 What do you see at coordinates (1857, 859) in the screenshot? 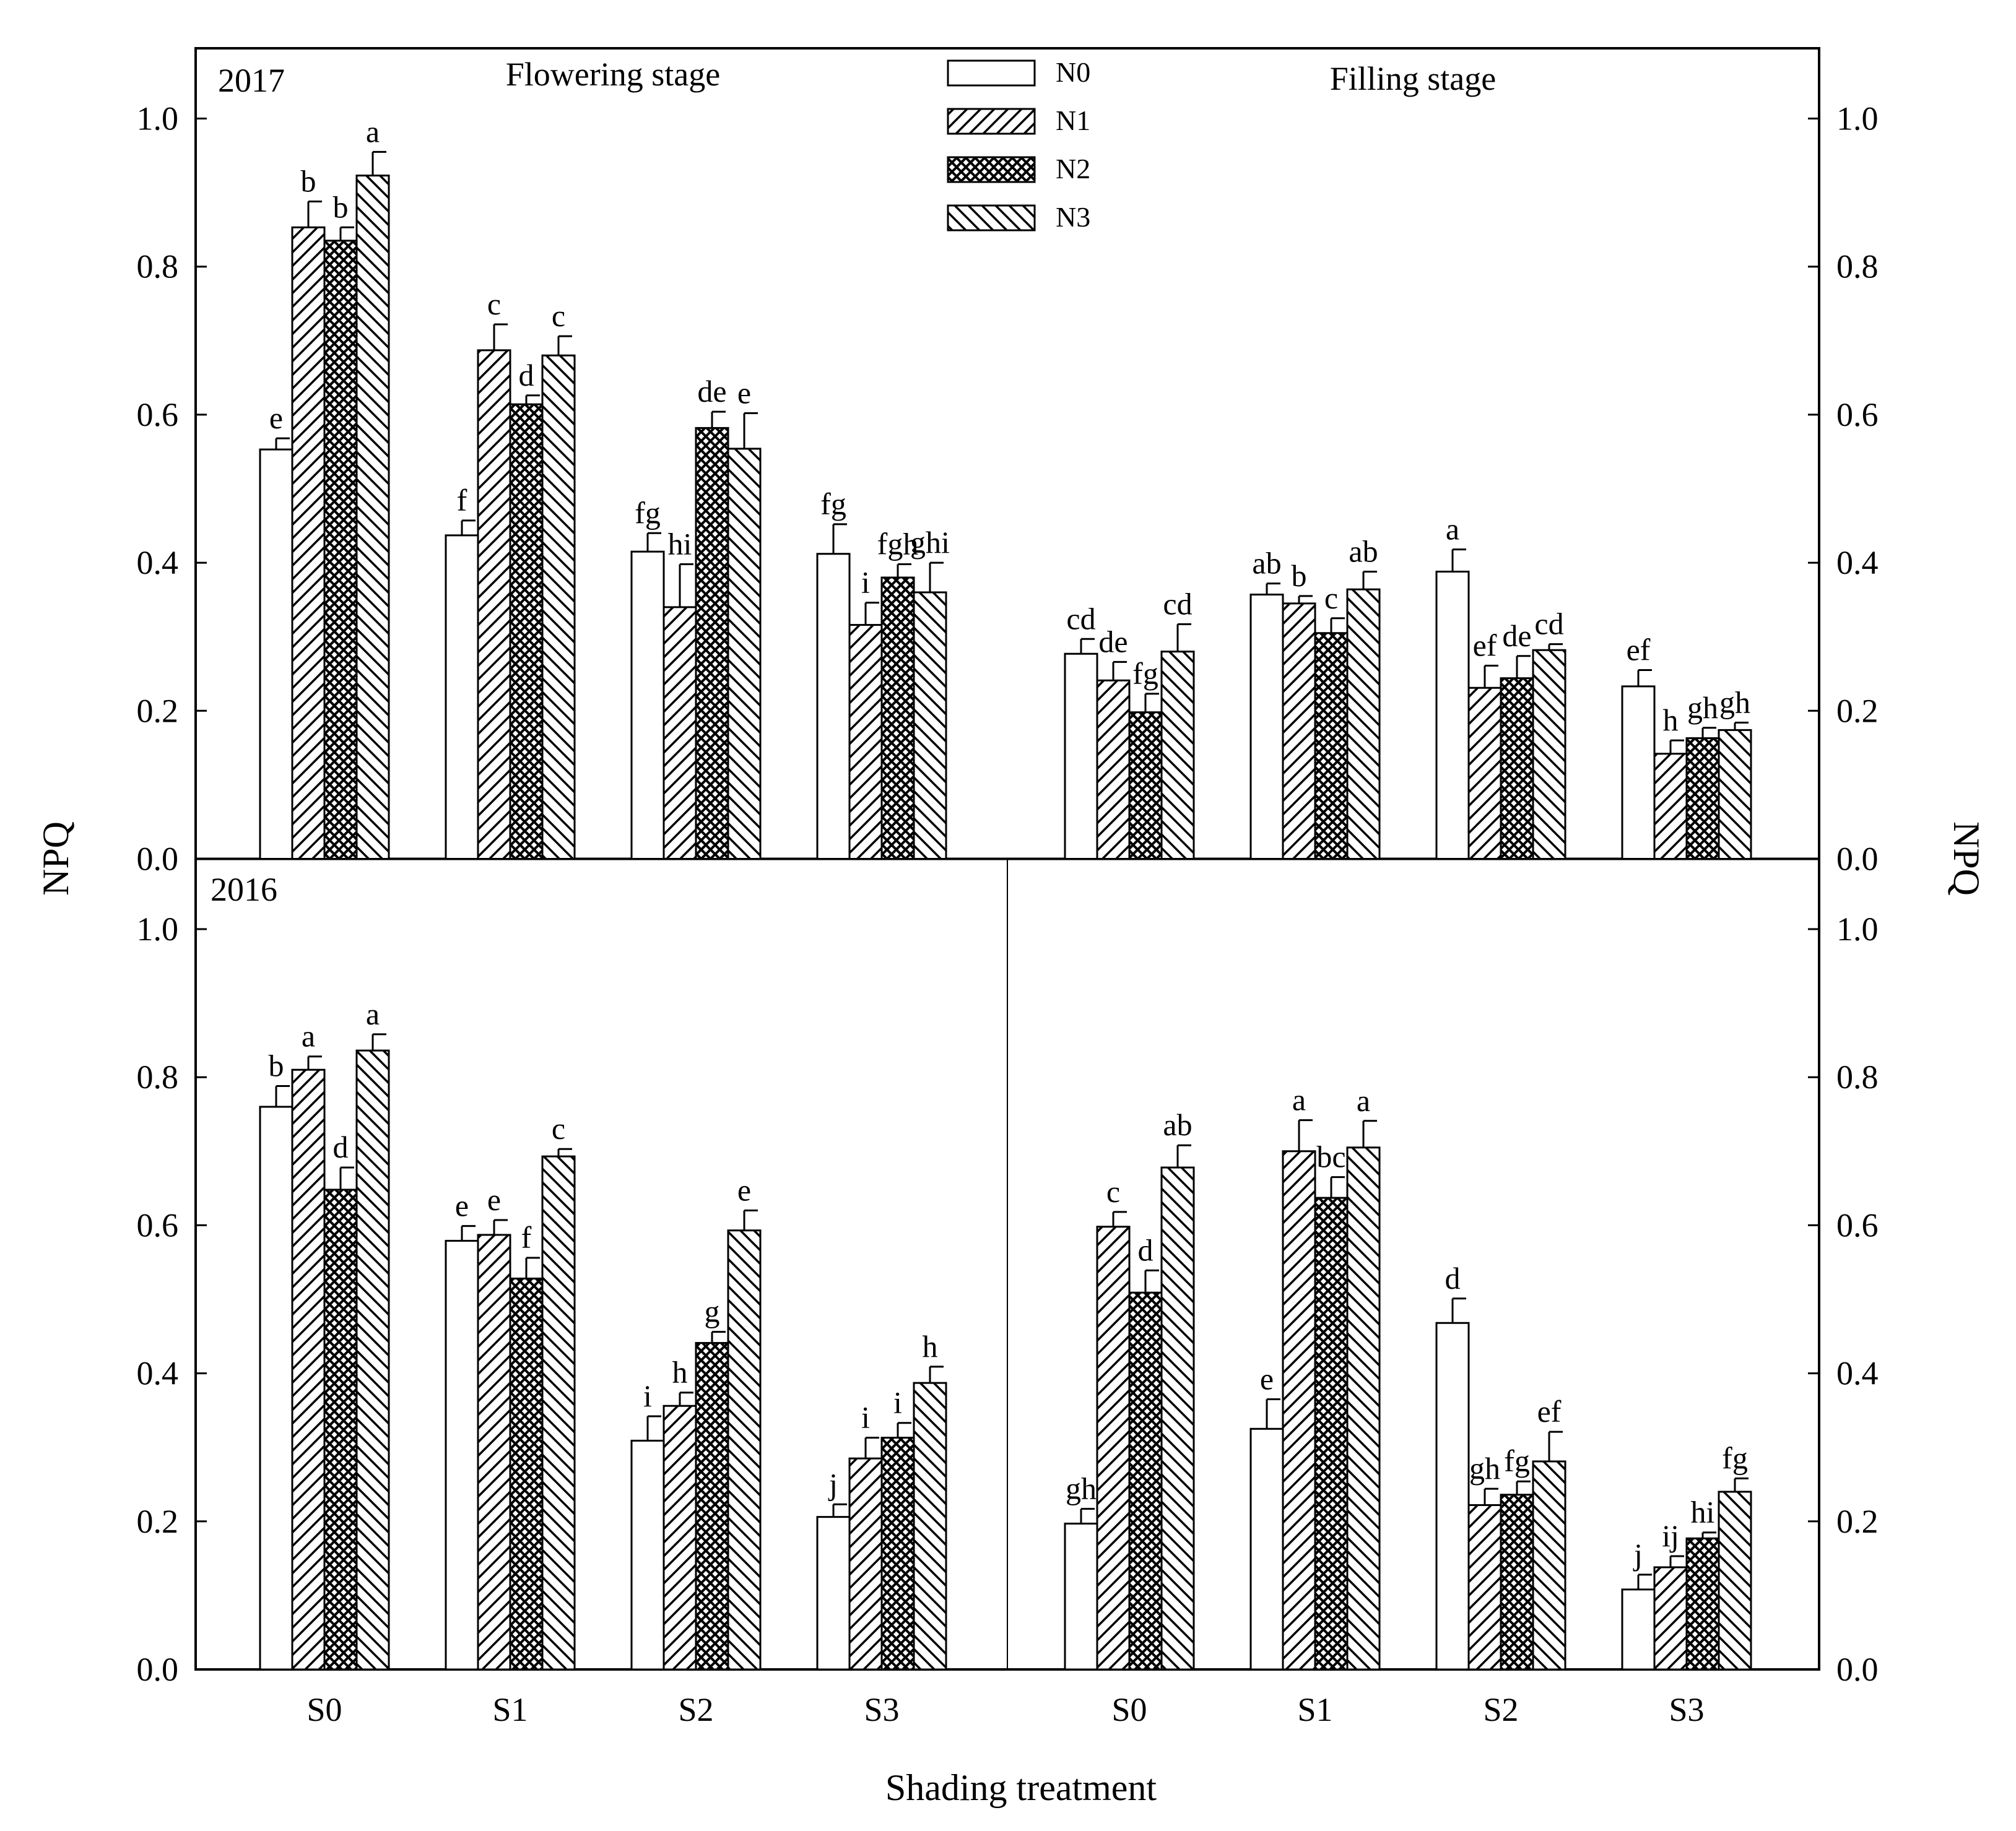
I see `y-tick-label-right: 0.0` at bounding box center [1857, 859].